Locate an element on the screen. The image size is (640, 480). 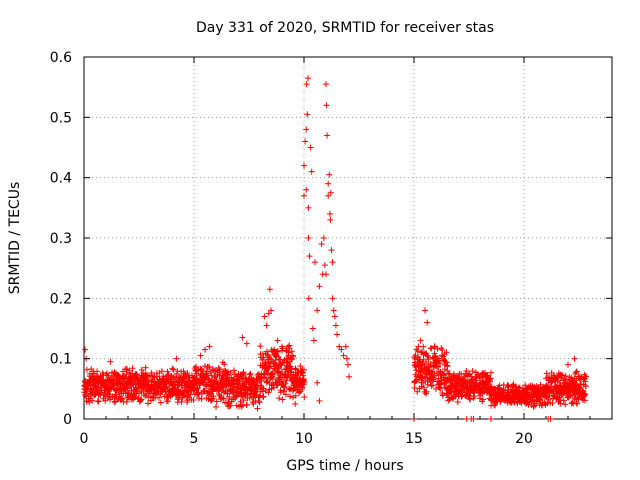
y-tick-label: 0.2 is located at coordinates (61, 299).